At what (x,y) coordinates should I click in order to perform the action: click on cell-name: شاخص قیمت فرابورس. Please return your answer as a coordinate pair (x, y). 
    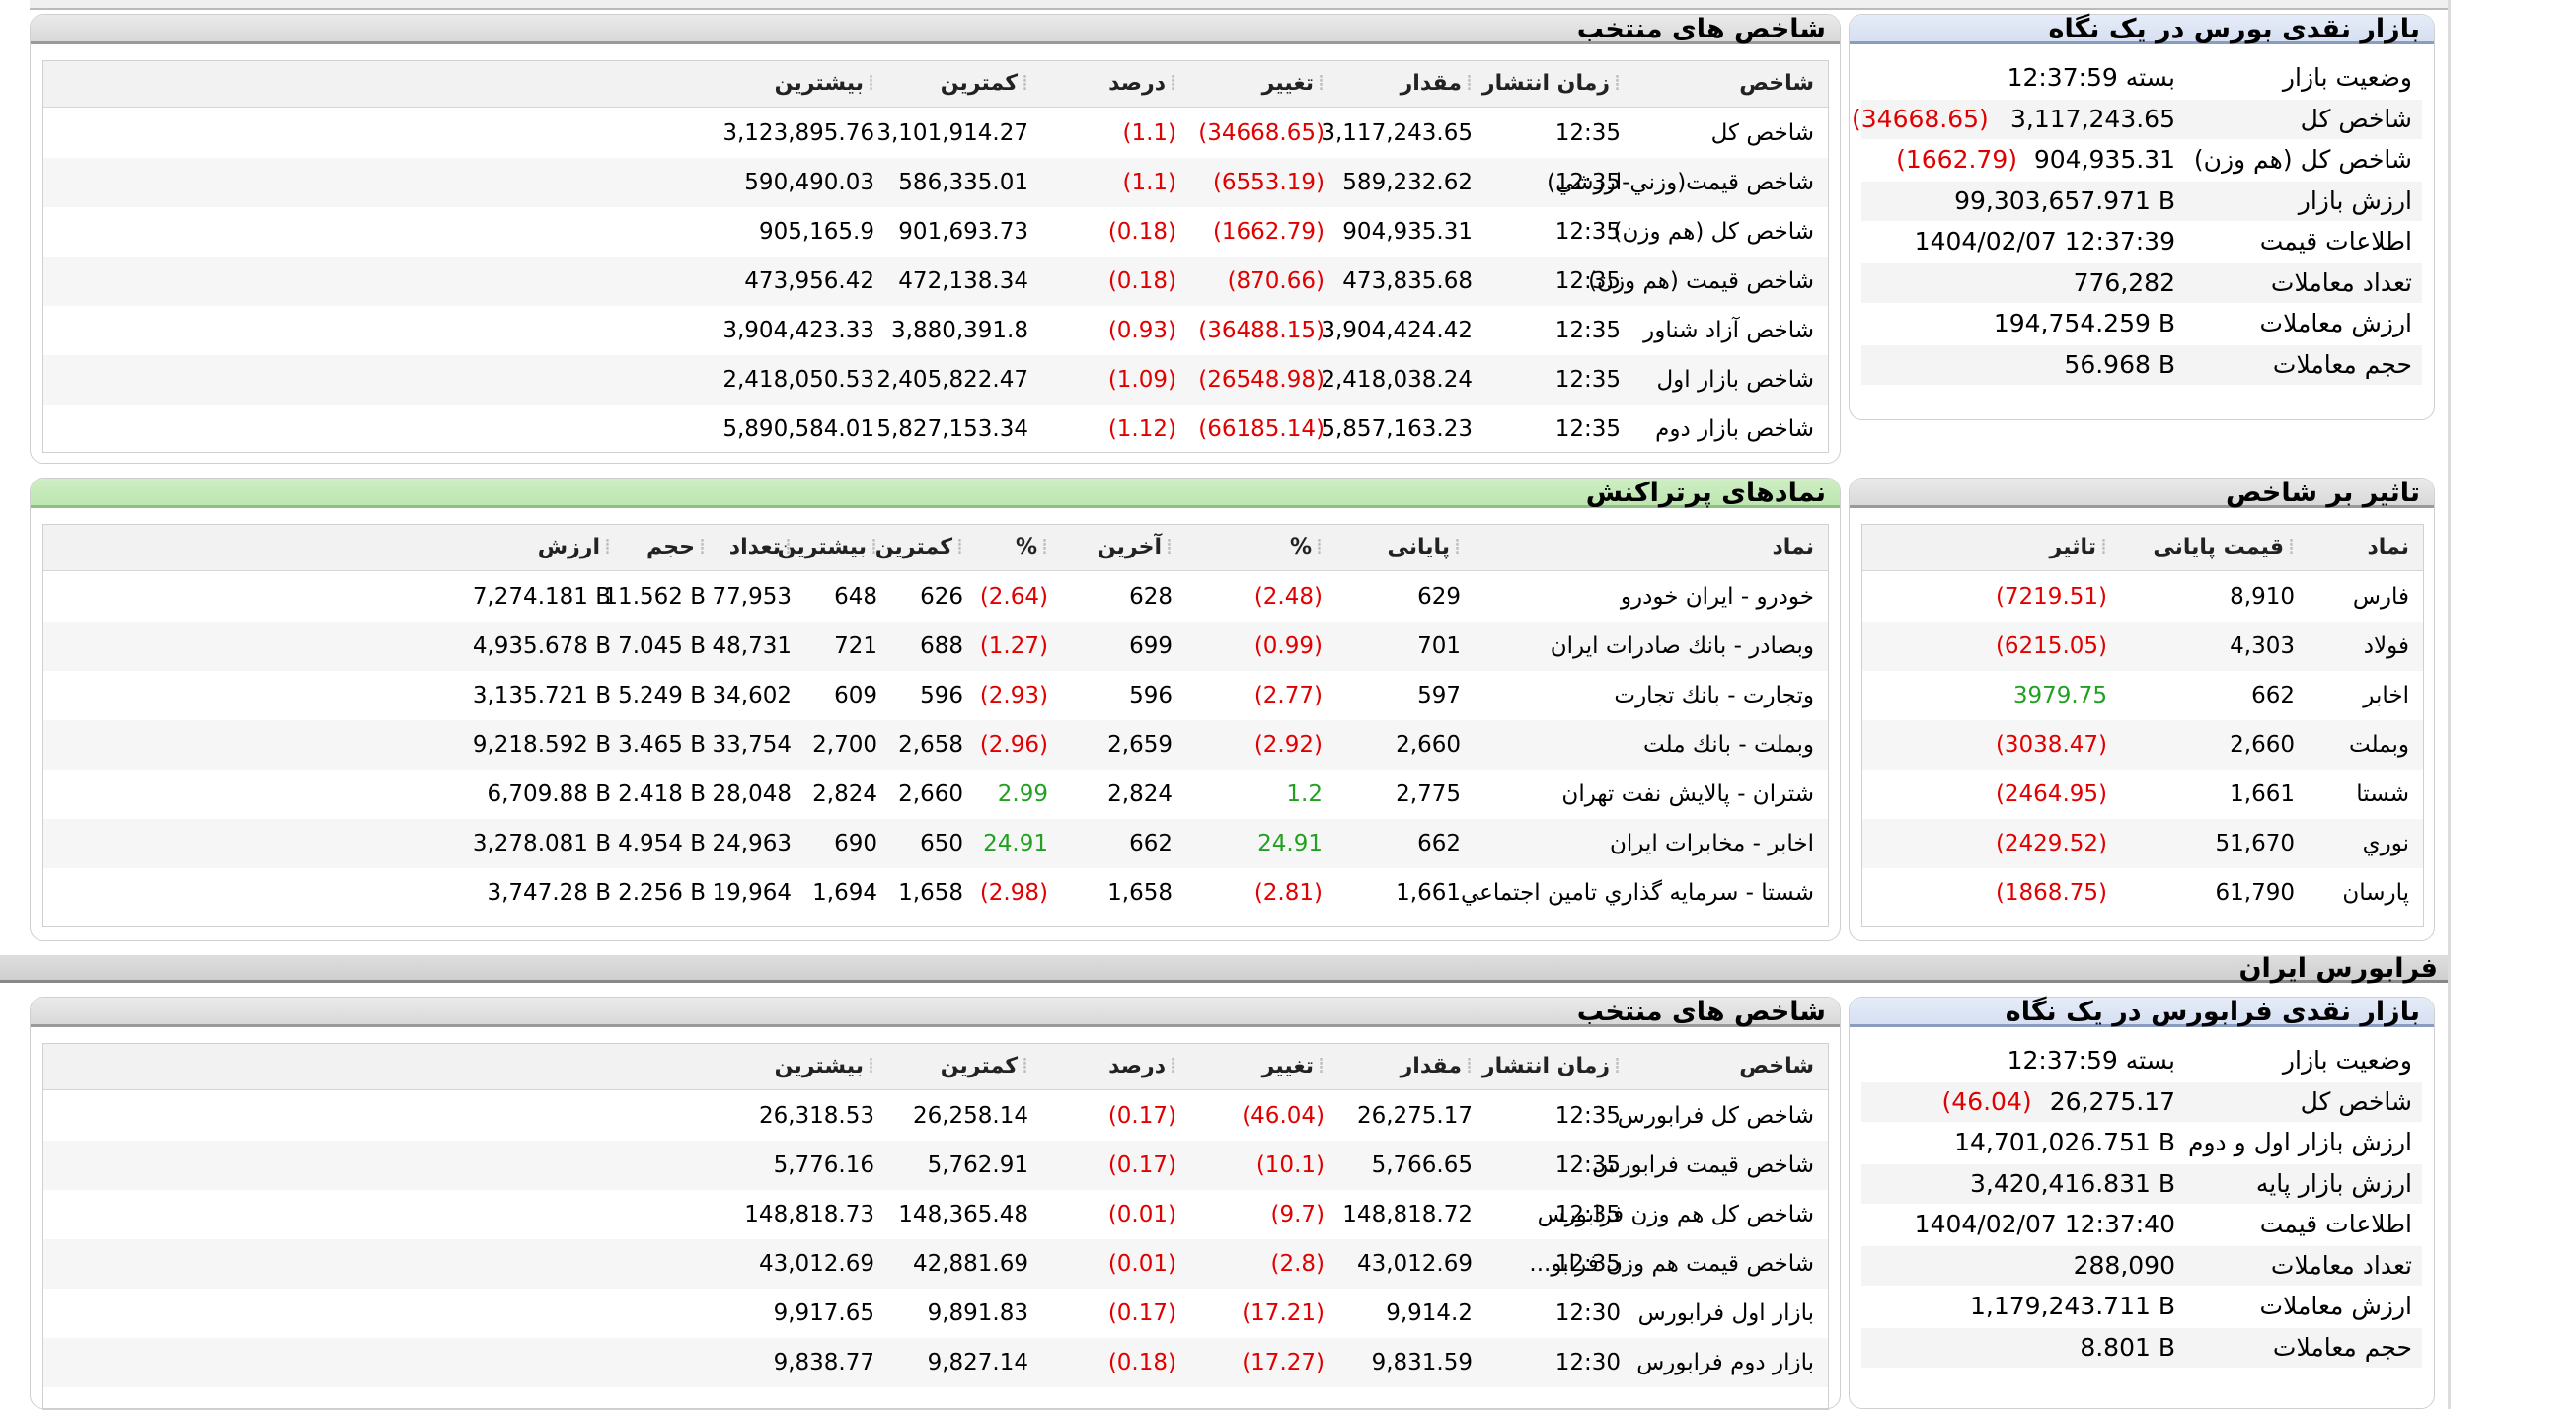
    Looking at the image, I should click on (1703, 1165).